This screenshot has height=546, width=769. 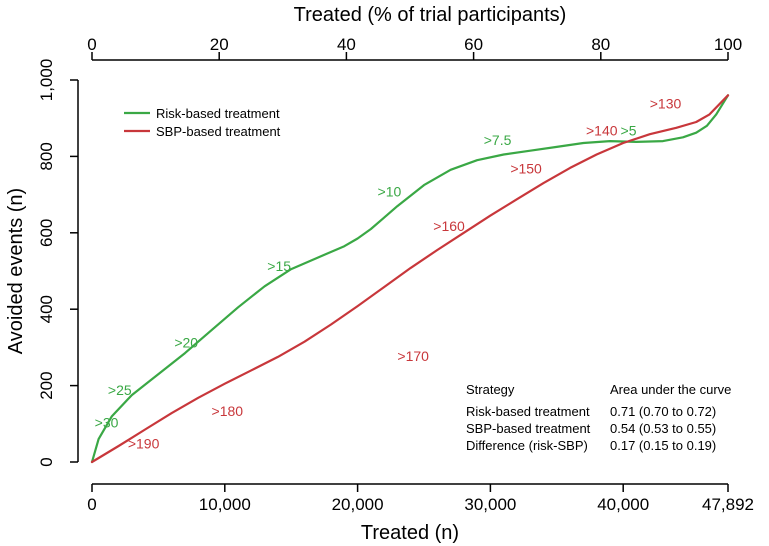 What do you see at coordinates (144, 444) in the screenshot?
I see `threshold-label: >190` at bounding box center [144, 444].